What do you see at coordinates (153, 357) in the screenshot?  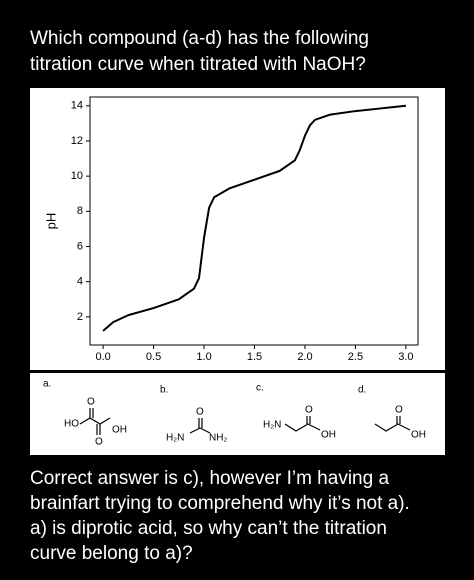 I see `x-tick-label: 0.5` at bounding box center [153, 357].